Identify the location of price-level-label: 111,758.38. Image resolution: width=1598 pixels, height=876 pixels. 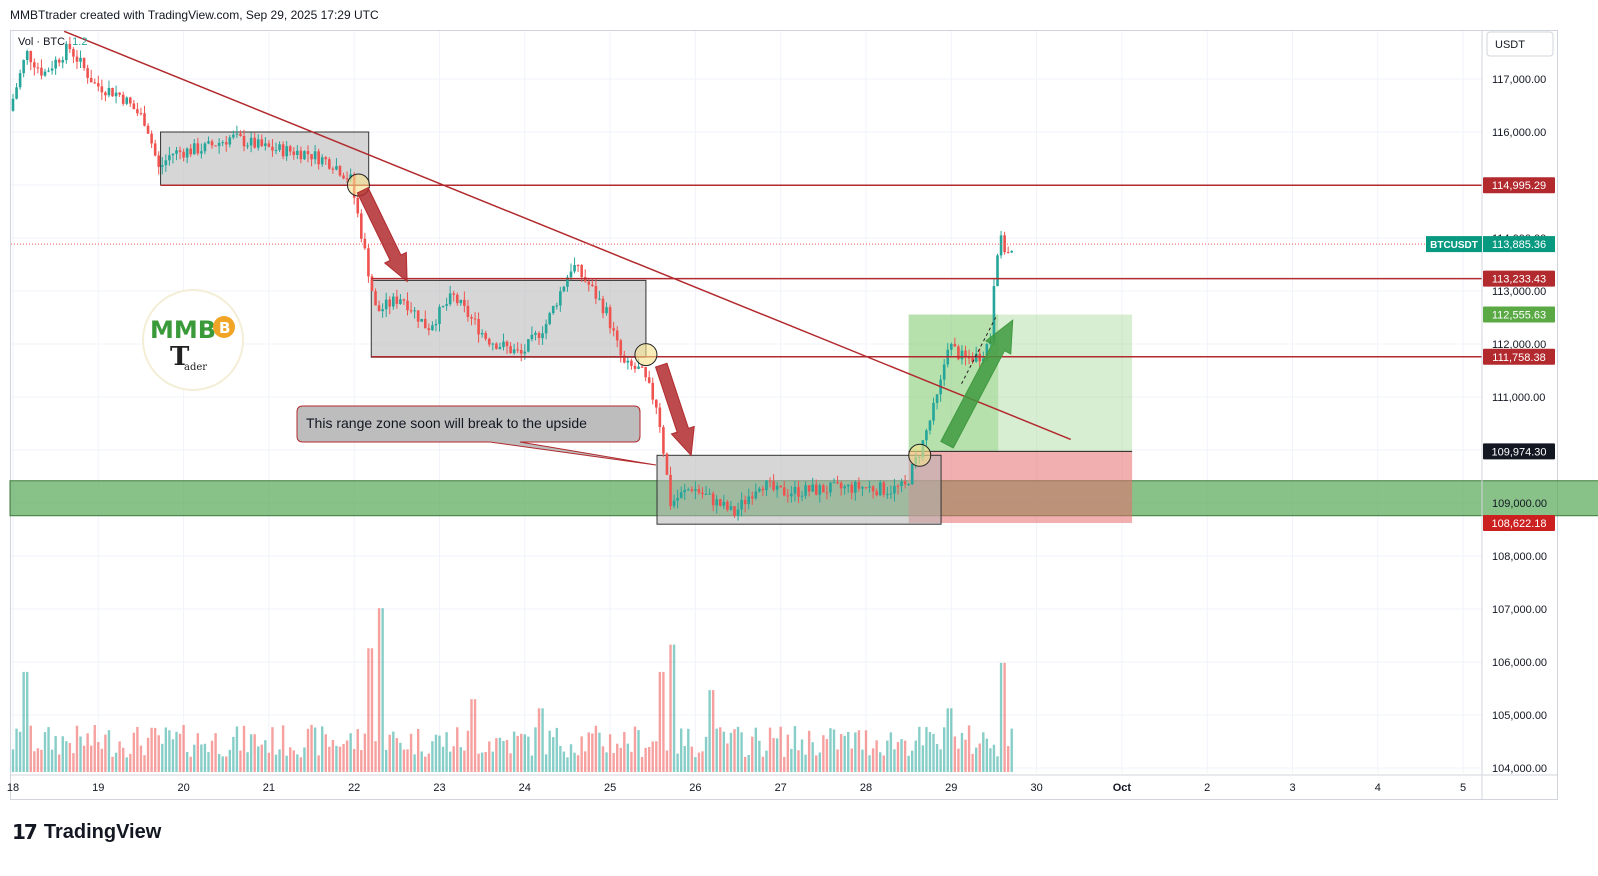
(1518, 358).